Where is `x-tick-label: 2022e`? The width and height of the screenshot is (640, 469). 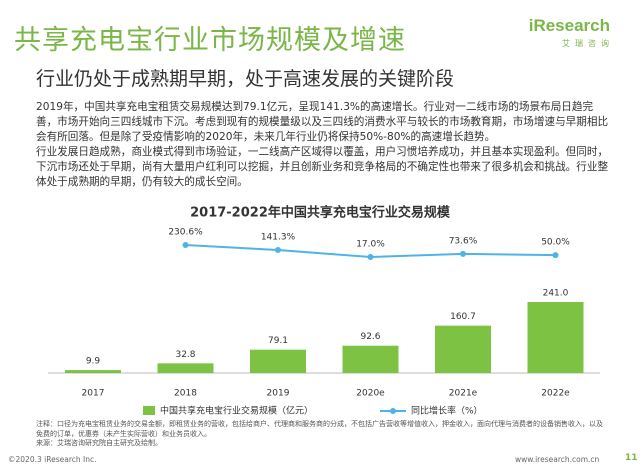 x-tick-label: 2022e is located at coordinates (555, 394).